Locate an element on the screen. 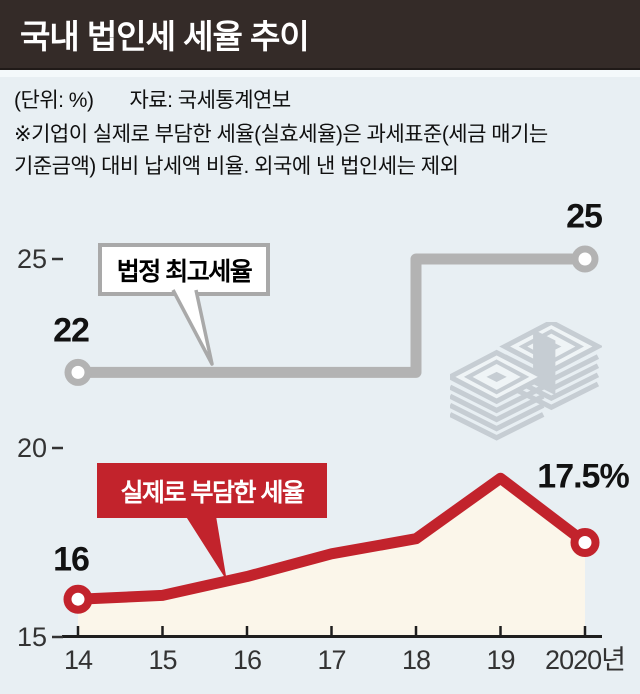 The height and width of the screenshot is (694, 640). effective-rate-callout-label: 실제로 부담한 세율 is located at coordinates (212, 492).